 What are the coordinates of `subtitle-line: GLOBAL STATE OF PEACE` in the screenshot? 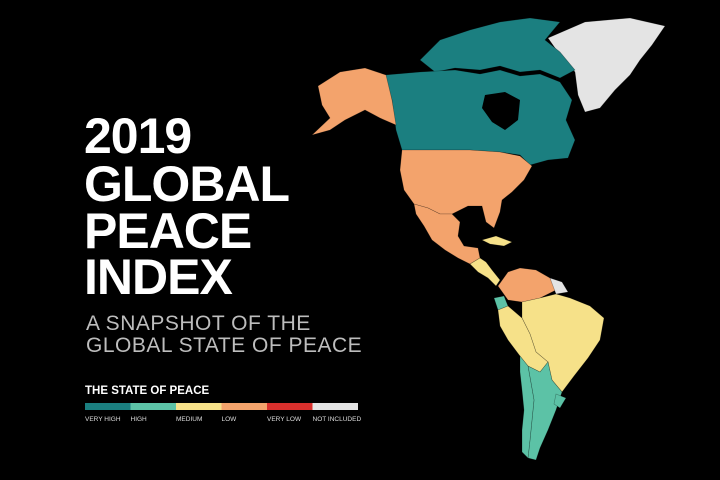 It's located at (224, 345).